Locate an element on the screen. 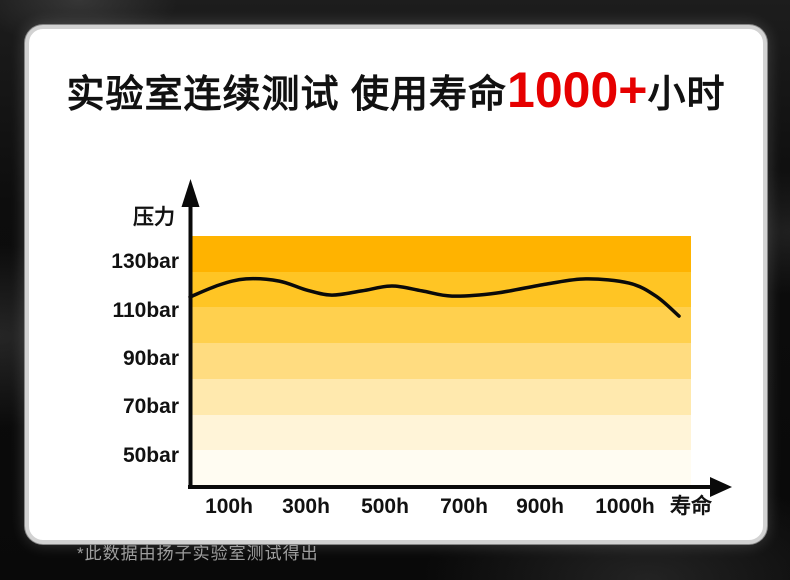  y-tick-label: 110bar is located at coordinates (145, 310).